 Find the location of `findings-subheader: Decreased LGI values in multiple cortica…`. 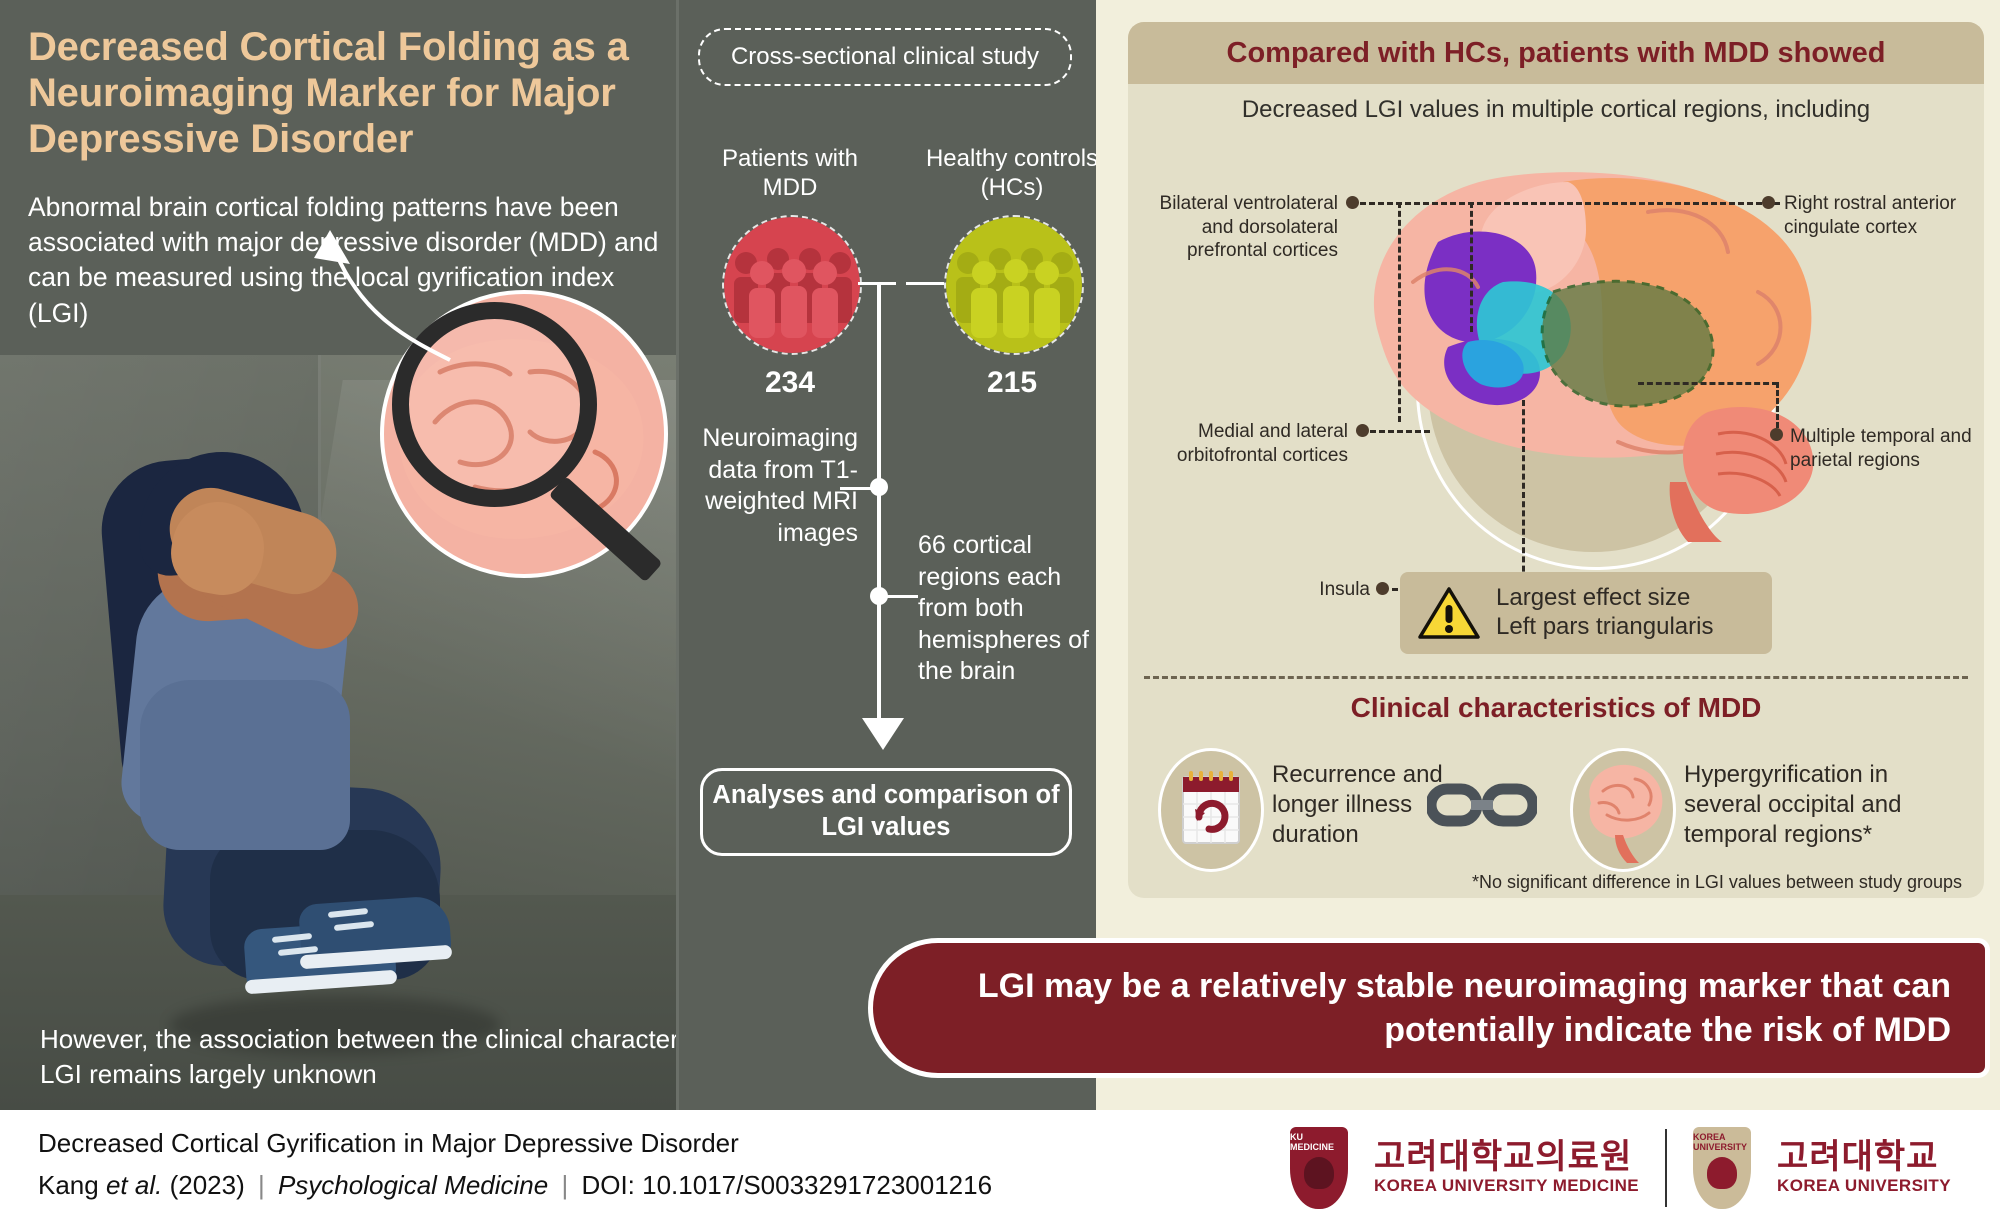

findings-subheader: Decreased LGI values in multiple cortica… is located at coordinates (1556, 109).